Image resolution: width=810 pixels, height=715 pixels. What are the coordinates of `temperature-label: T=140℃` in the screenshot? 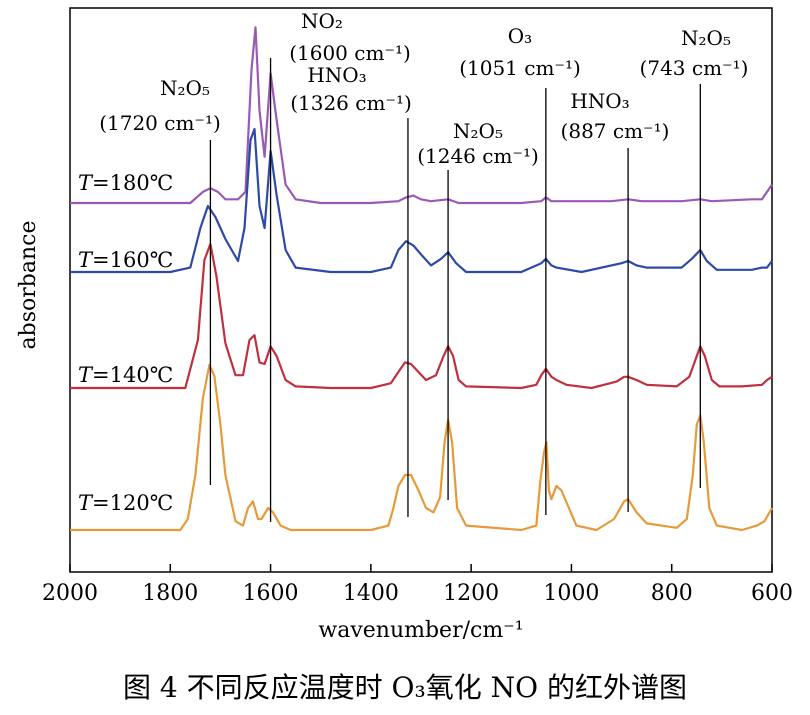 It's located at (125, 375).